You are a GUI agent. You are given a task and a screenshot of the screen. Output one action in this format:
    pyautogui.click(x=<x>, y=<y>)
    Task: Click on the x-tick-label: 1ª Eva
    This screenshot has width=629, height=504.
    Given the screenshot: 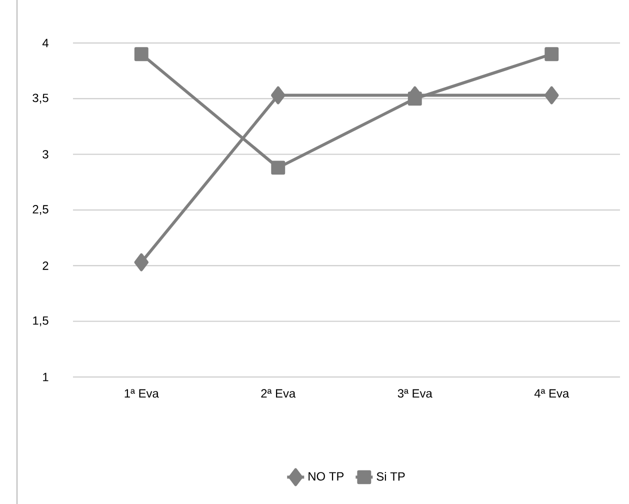 What is the action you would take?
    pyautogui.click(x=141, y=393)
    